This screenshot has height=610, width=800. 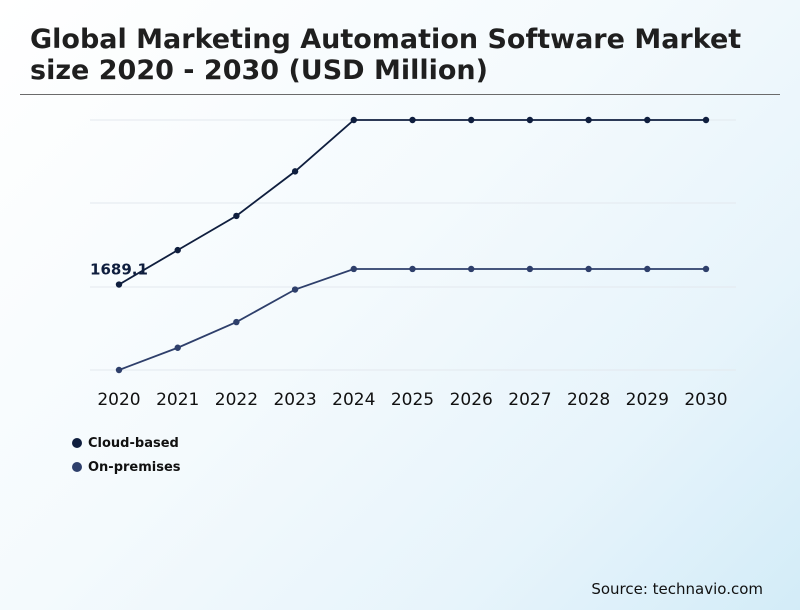 I want to click on x-tick-label: 2025, so click(x=412, y=400).